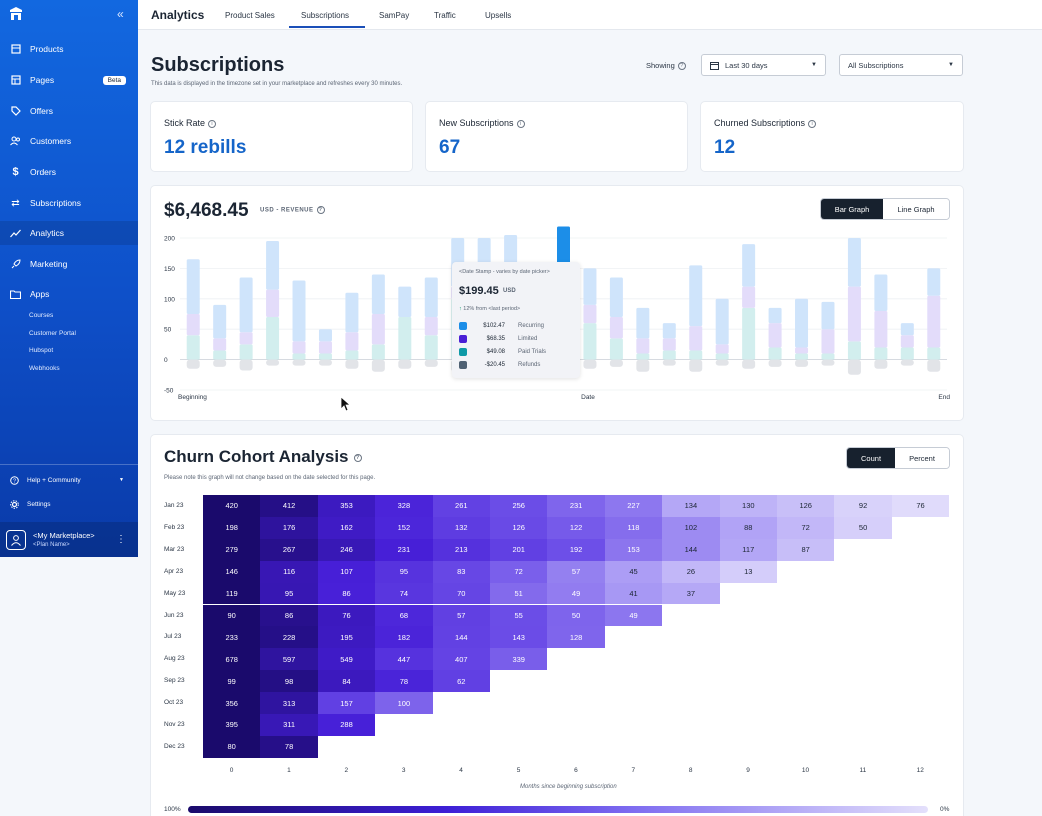 The width and height of the screenshot is (1042, 816). Describe the element at coordinates (14, 504) in the screenshot. I see `gear-icon` at that location.